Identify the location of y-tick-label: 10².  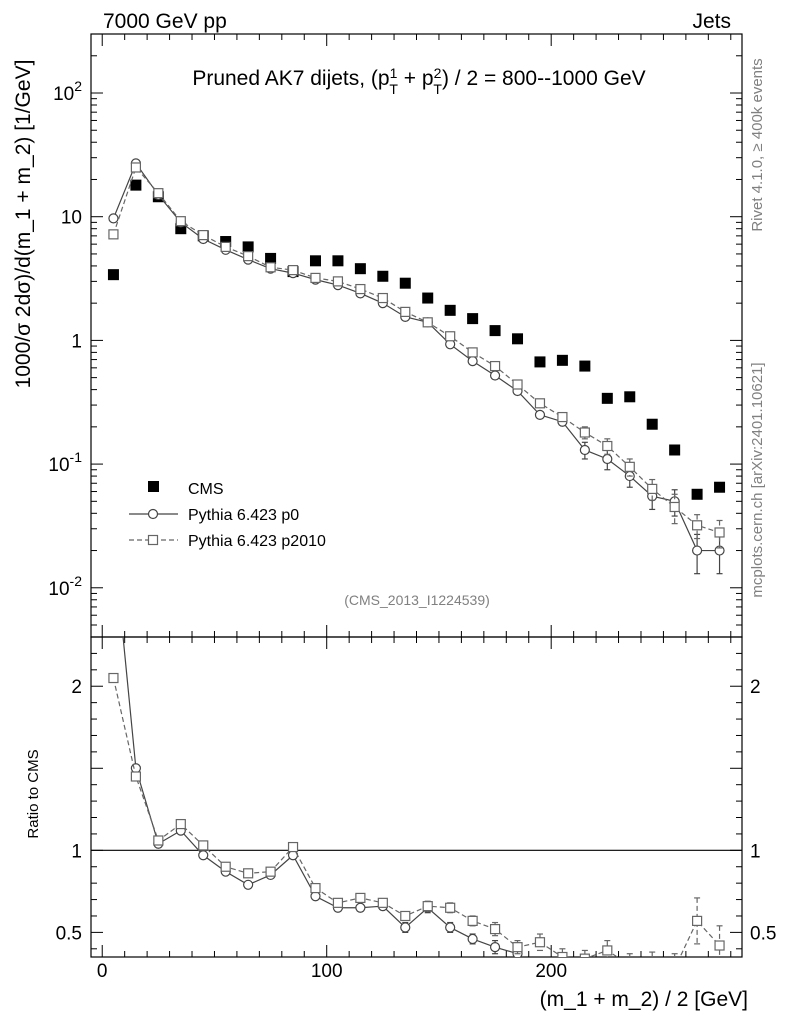
(67, 91).